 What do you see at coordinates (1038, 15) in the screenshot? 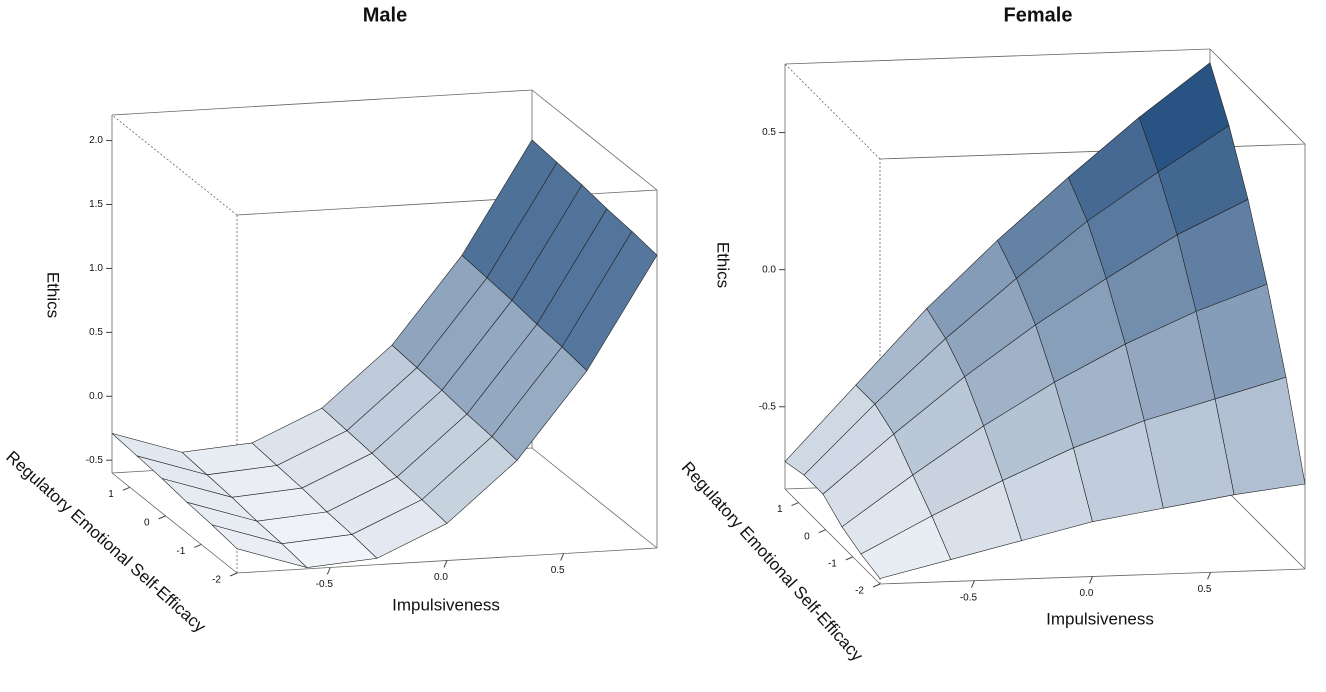
I see `chart-title: Female` at bounding box center [1038, 15].